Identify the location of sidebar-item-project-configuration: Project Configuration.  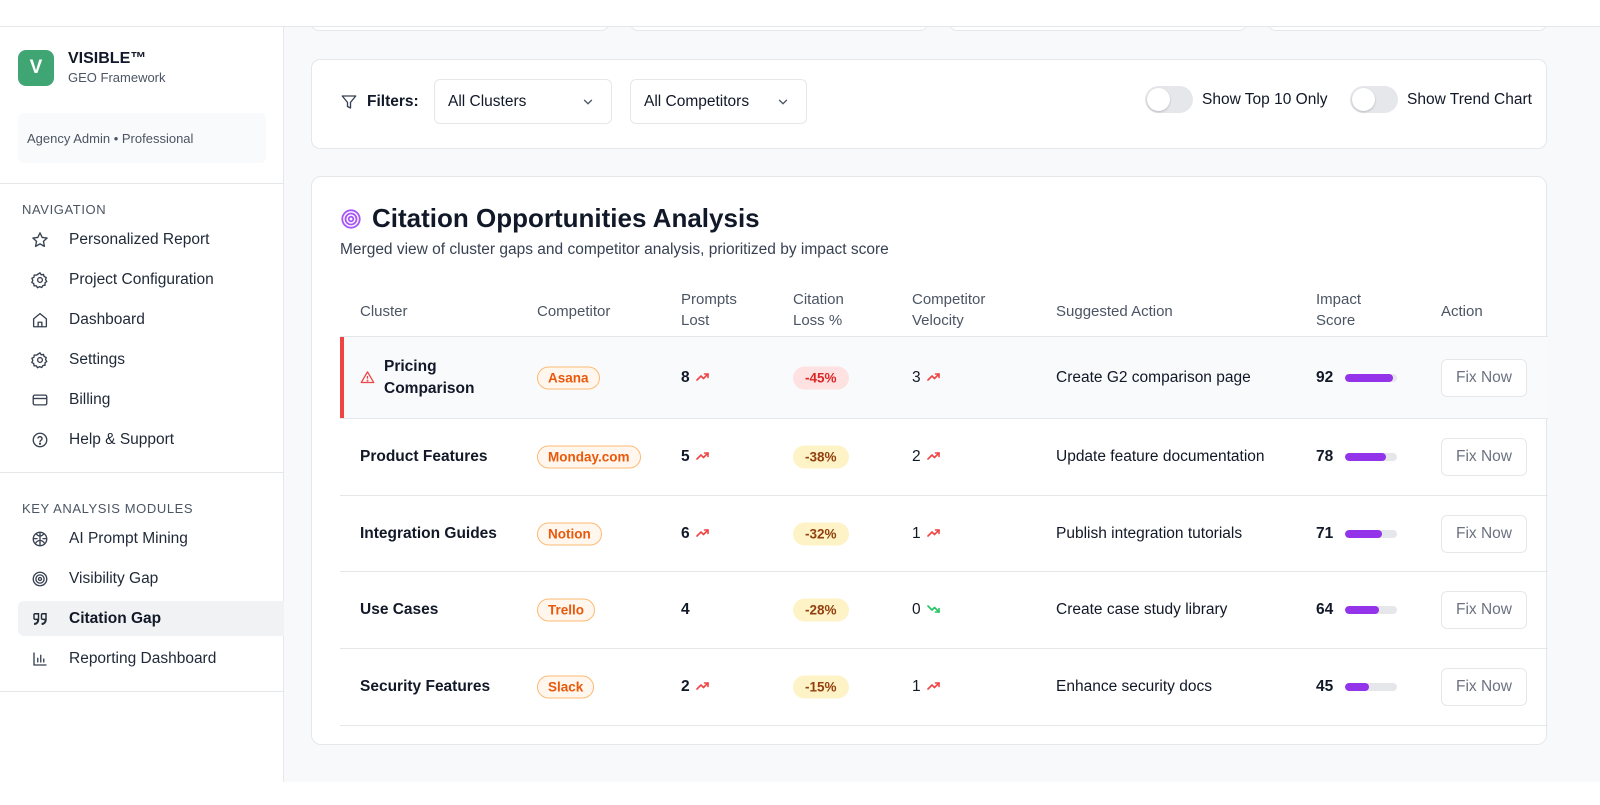
(151, 279).